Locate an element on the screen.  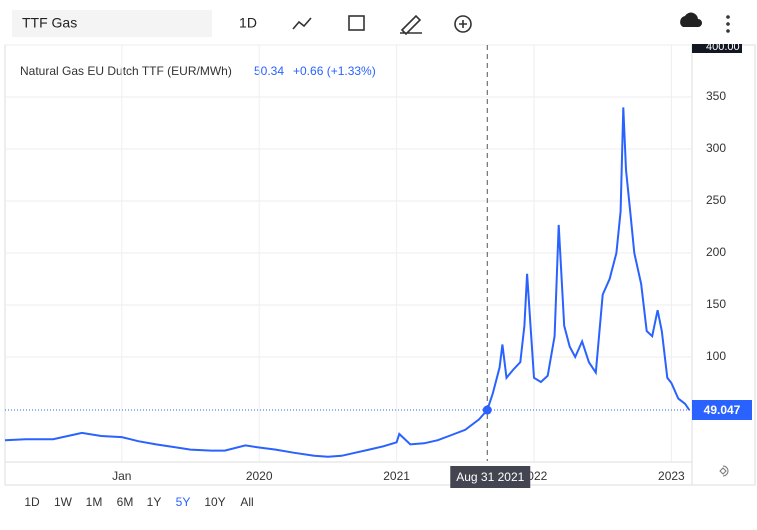
settings-icon is located at coordinates (724, 471).